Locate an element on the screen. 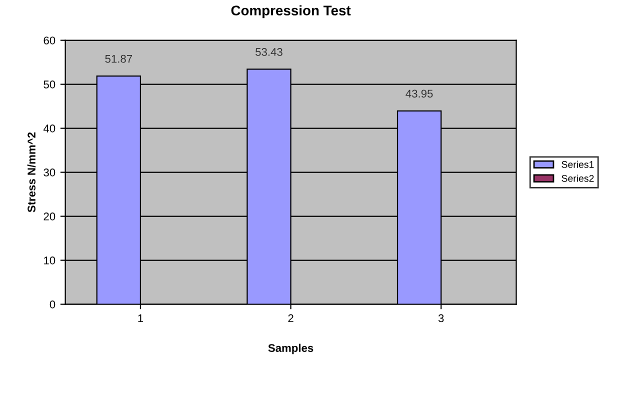 This screenshot has height=403, width=622. data-label: 43.95 is located at coordinates (419, 94).